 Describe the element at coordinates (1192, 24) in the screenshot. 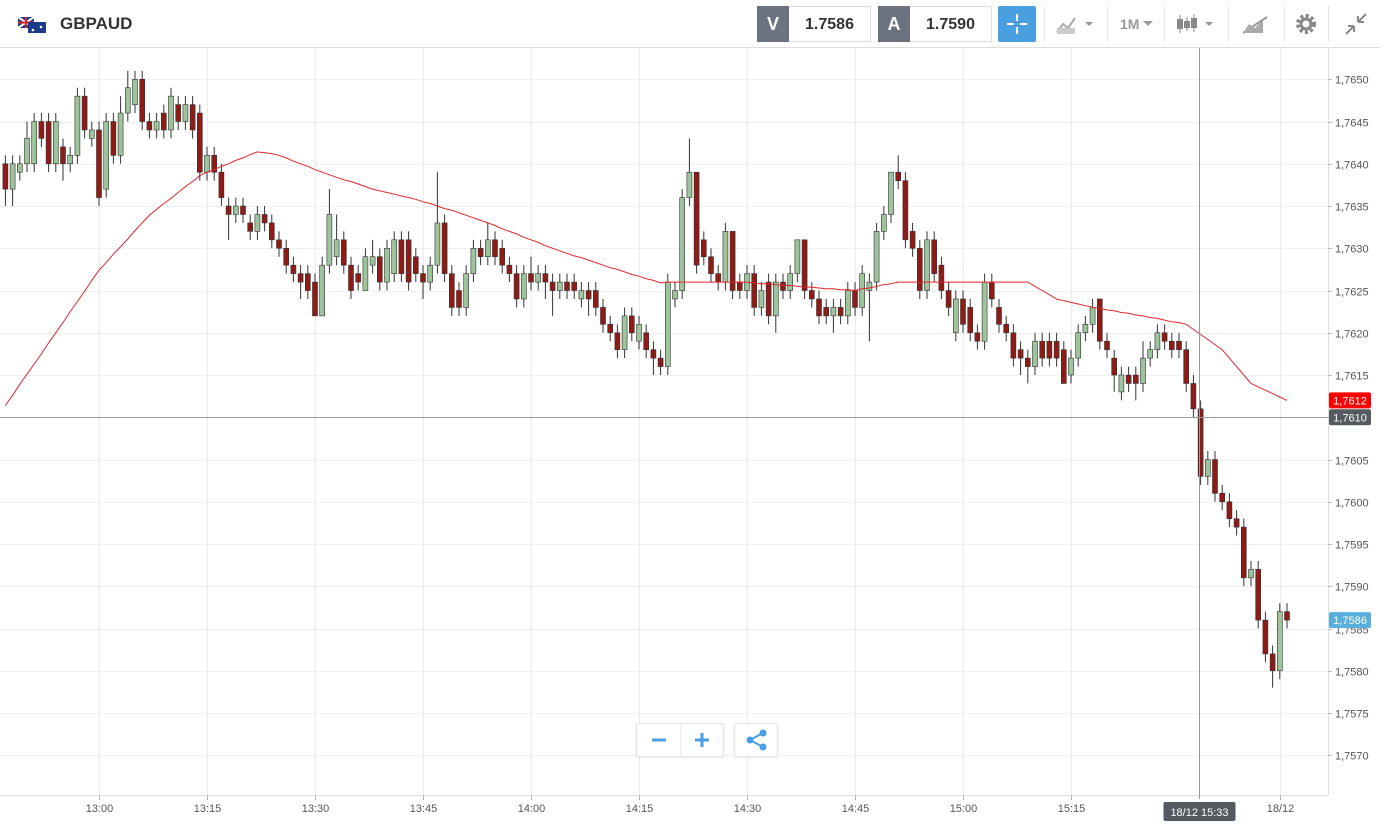

I see `candle-type-button` at that location.